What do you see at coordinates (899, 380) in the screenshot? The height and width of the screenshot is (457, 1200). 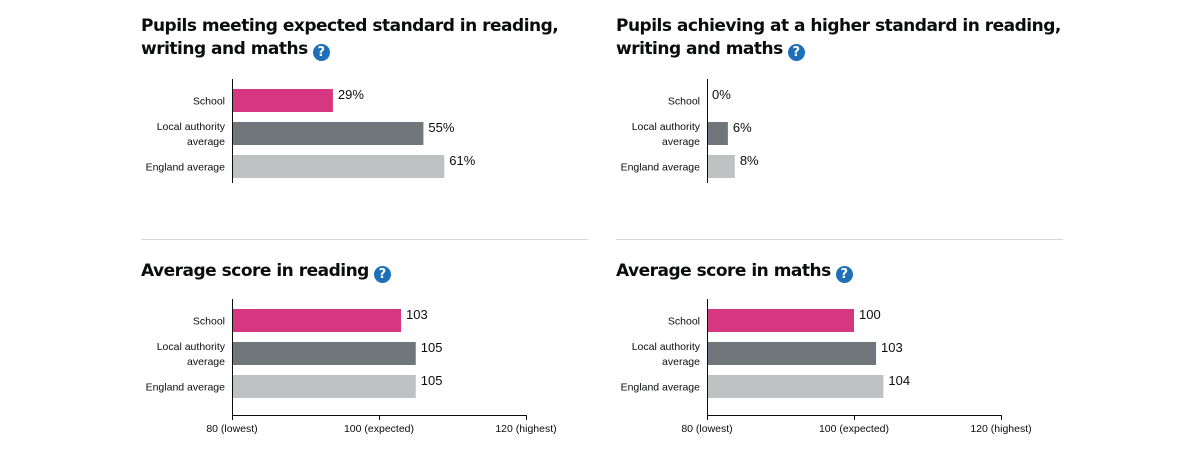 I see `value-label: 104` at bounding box center [899, 380].